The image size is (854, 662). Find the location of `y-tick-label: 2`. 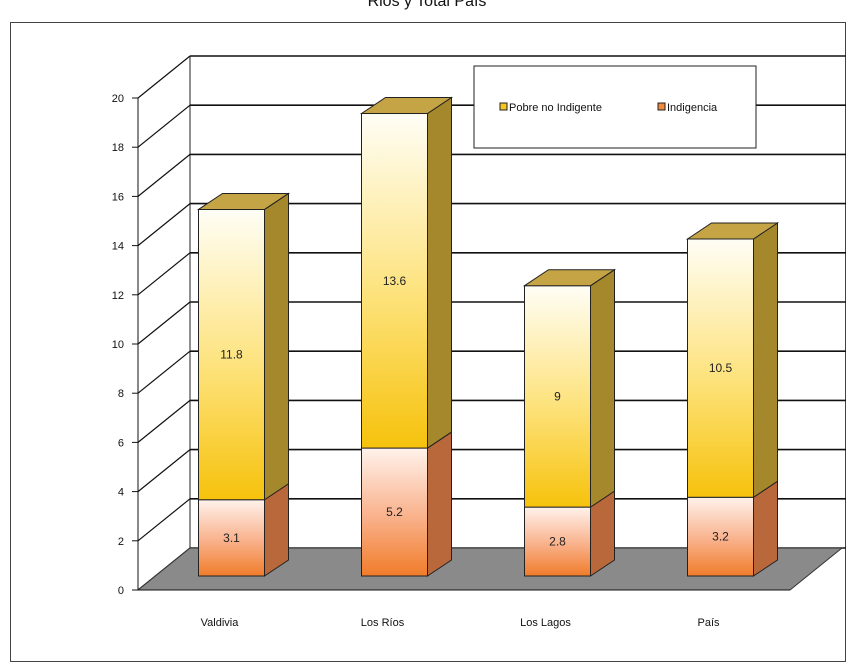

y-tick-label: 2 is located at coordinates (121, 542).